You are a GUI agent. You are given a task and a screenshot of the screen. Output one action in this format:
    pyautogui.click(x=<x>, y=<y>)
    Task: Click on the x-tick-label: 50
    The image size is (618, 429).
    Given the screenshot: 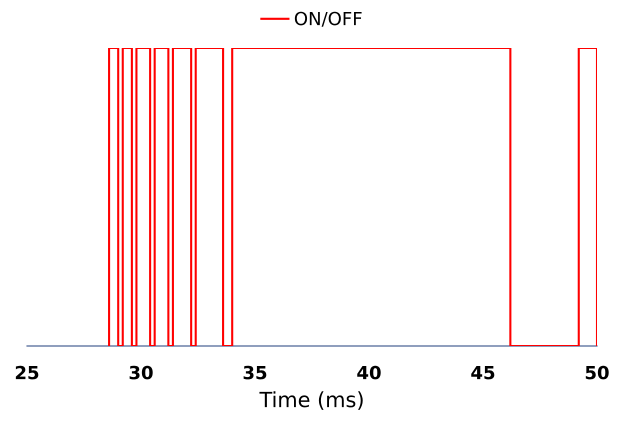 What is the action you would take?
    pyautogui.click(x=597, y=373)
    